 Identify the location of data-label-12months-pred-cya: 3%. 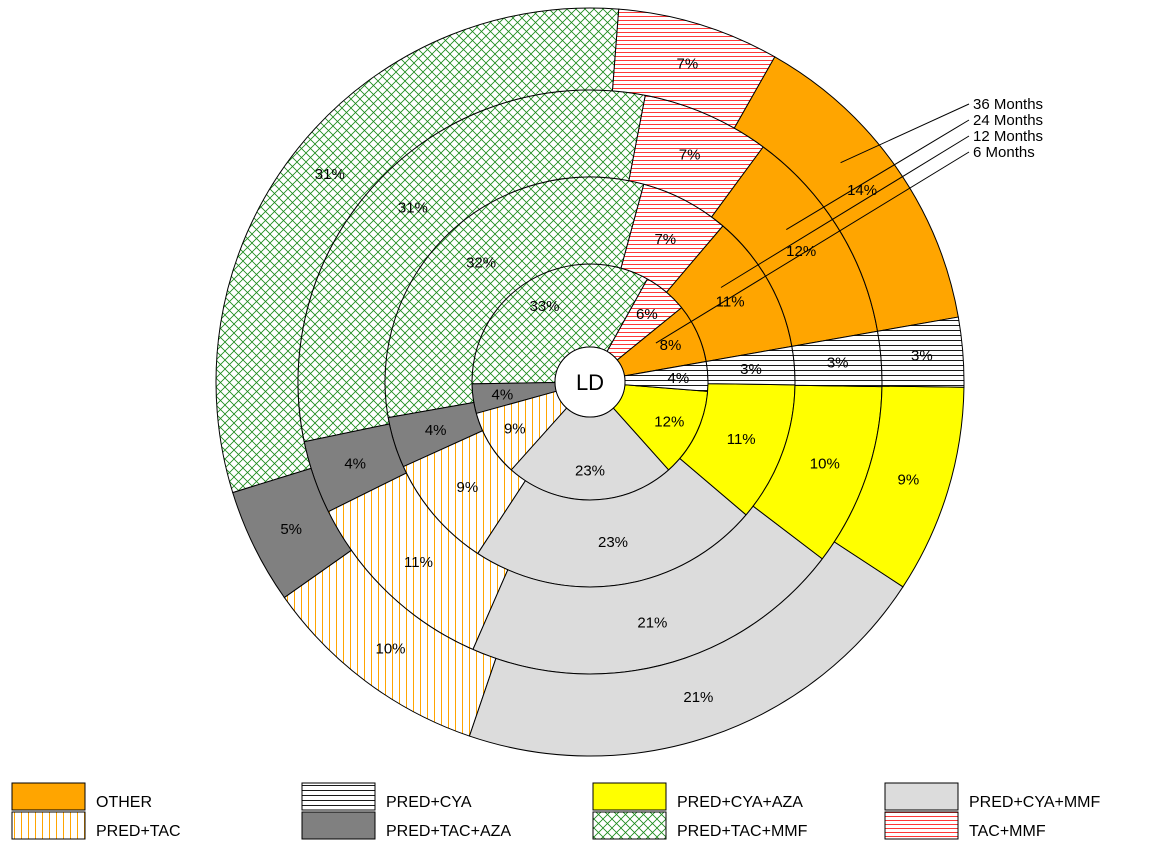
(751, 369).